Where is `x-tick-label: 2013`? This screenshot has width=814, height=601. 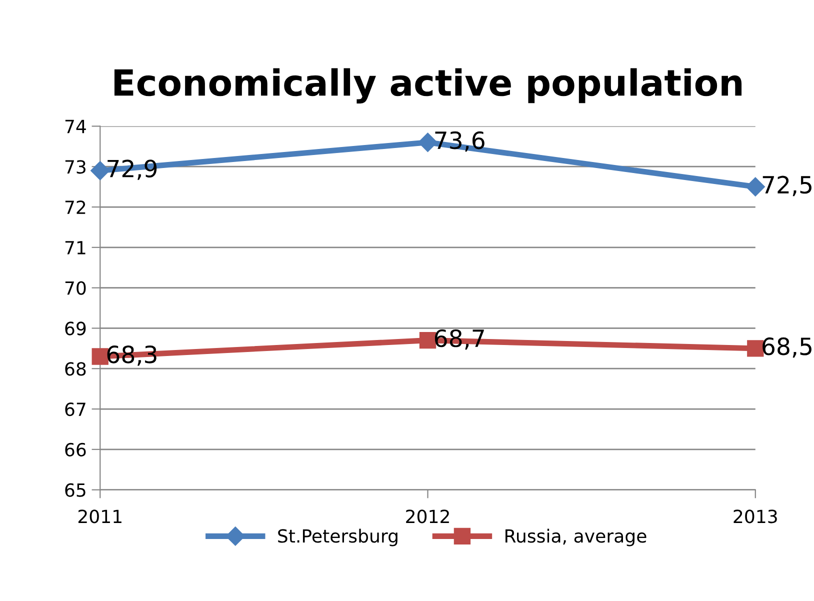 x-tick-label: 2013 is located at coordinates (755, 517).